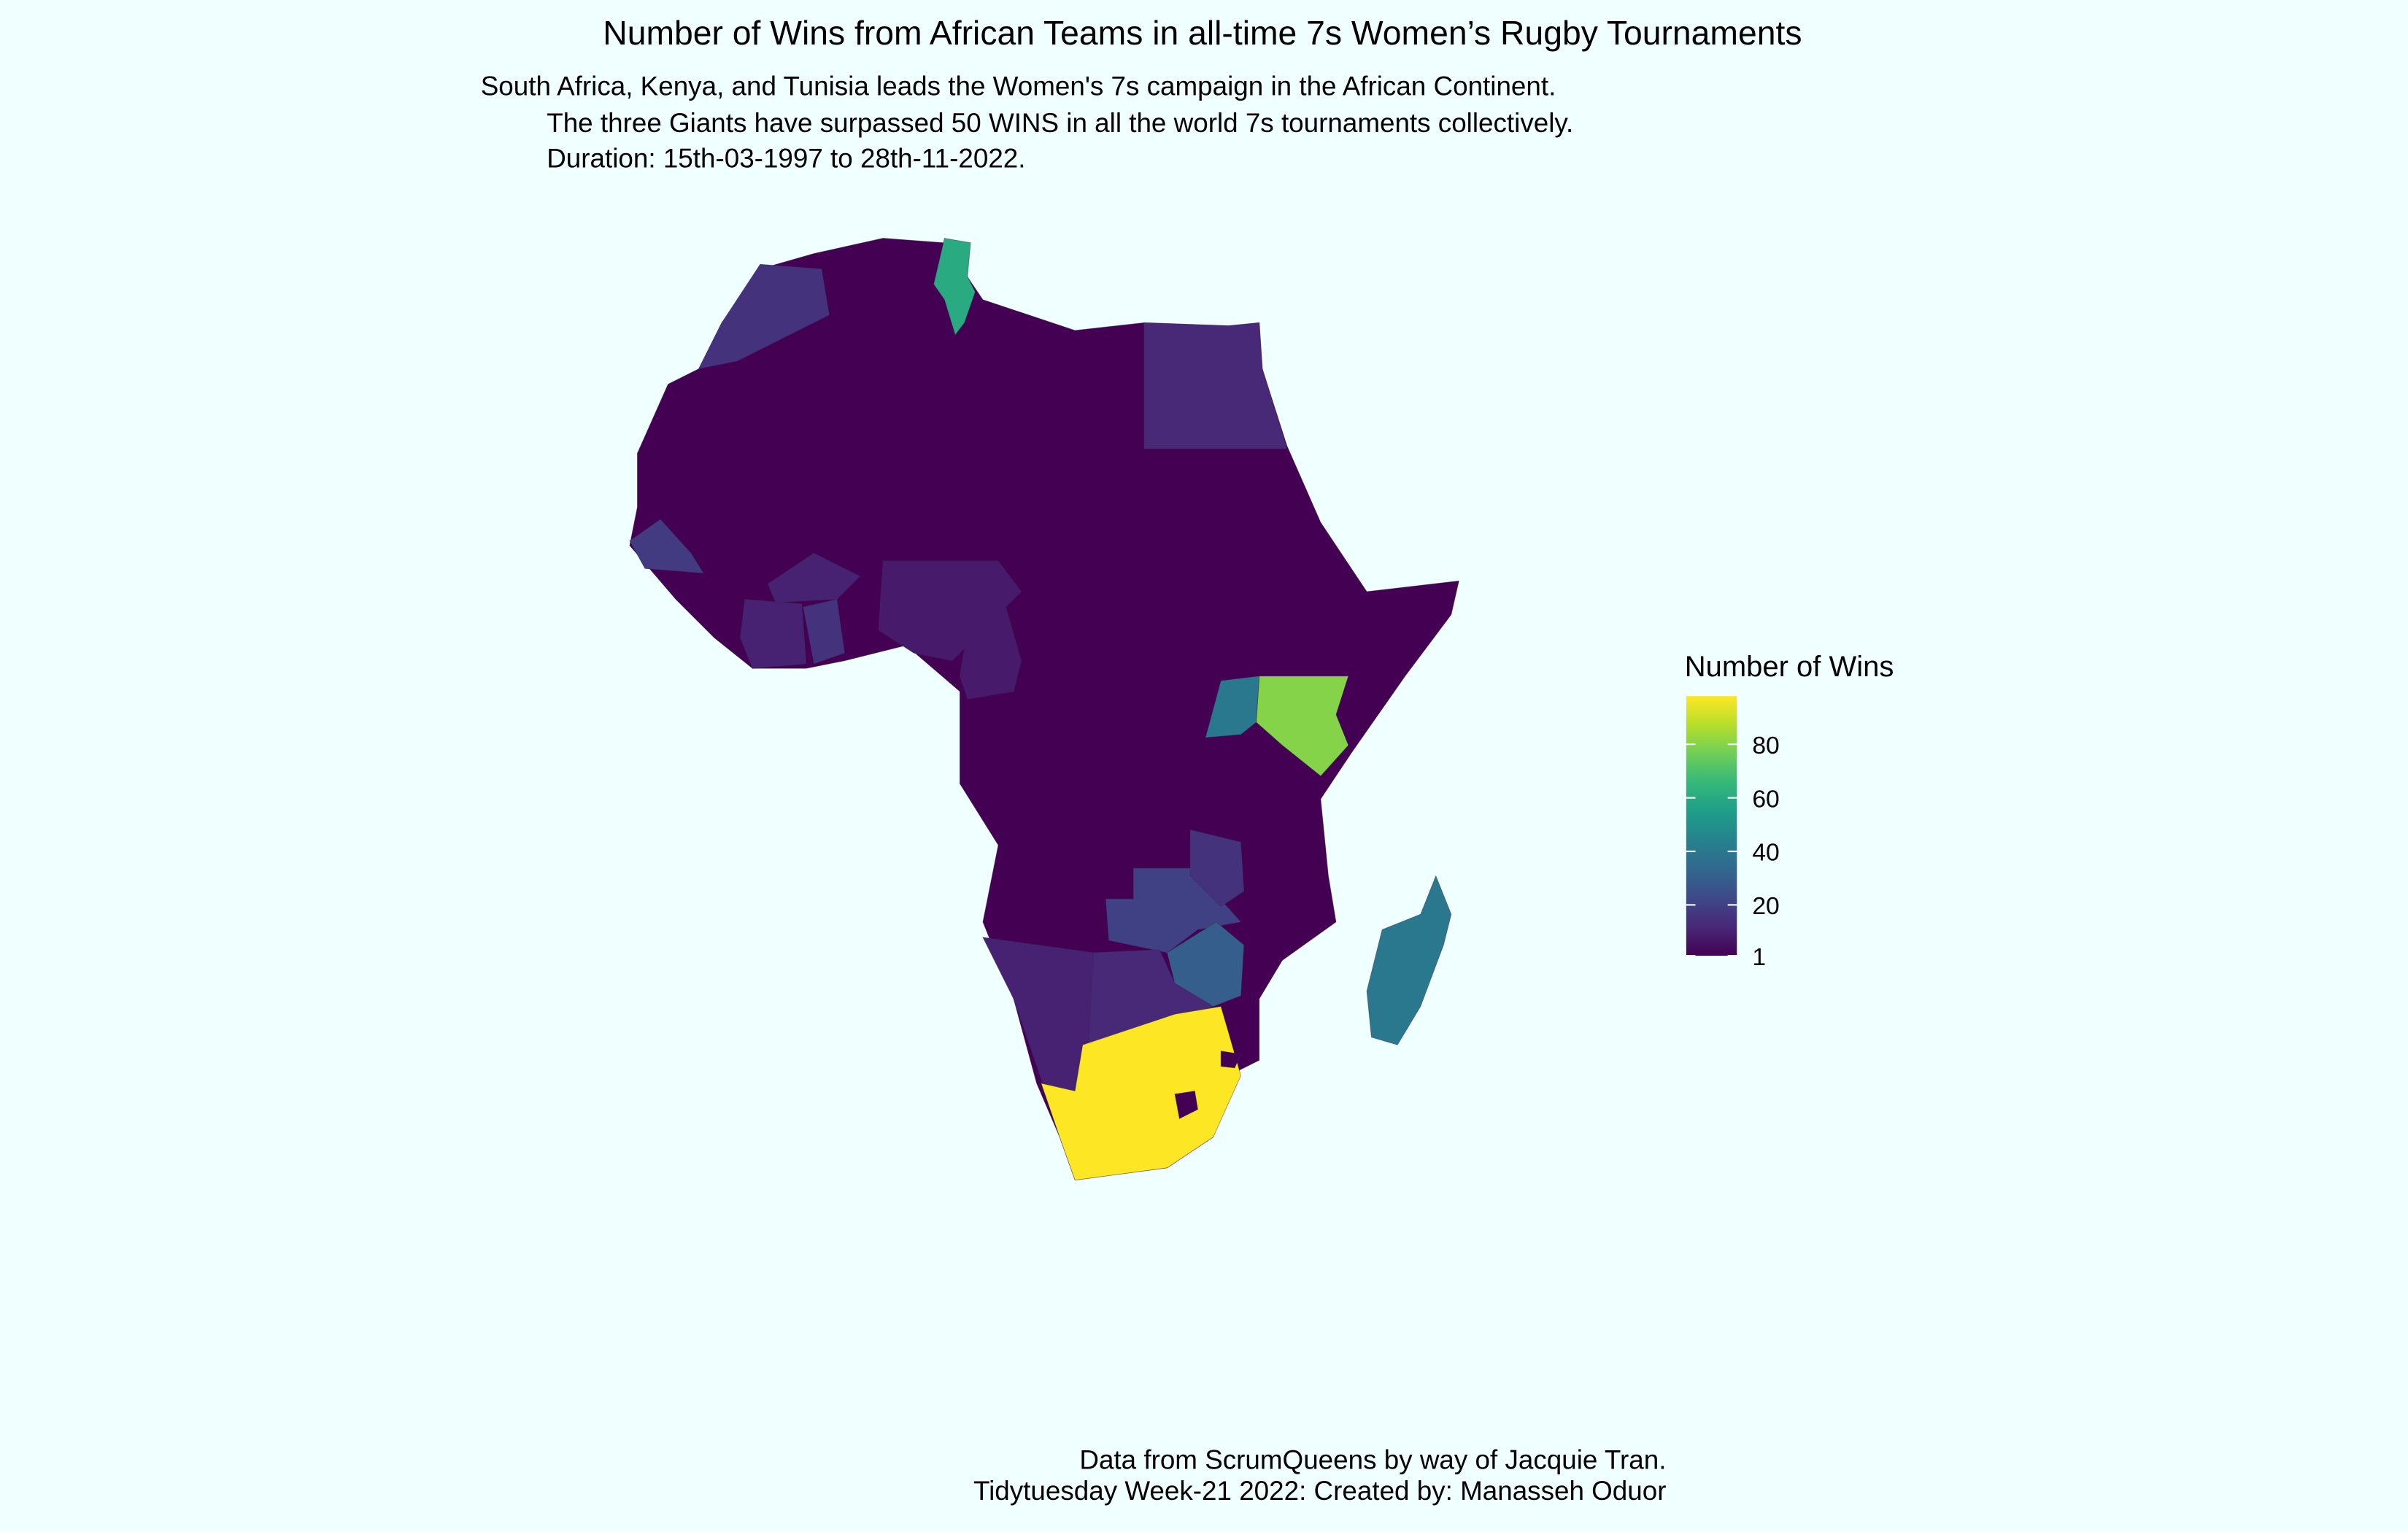  What do you see at coordinates (1766, 907) in the screenshot?
I see `legend-tick-label: 20` at bounding box center [1766, 907].